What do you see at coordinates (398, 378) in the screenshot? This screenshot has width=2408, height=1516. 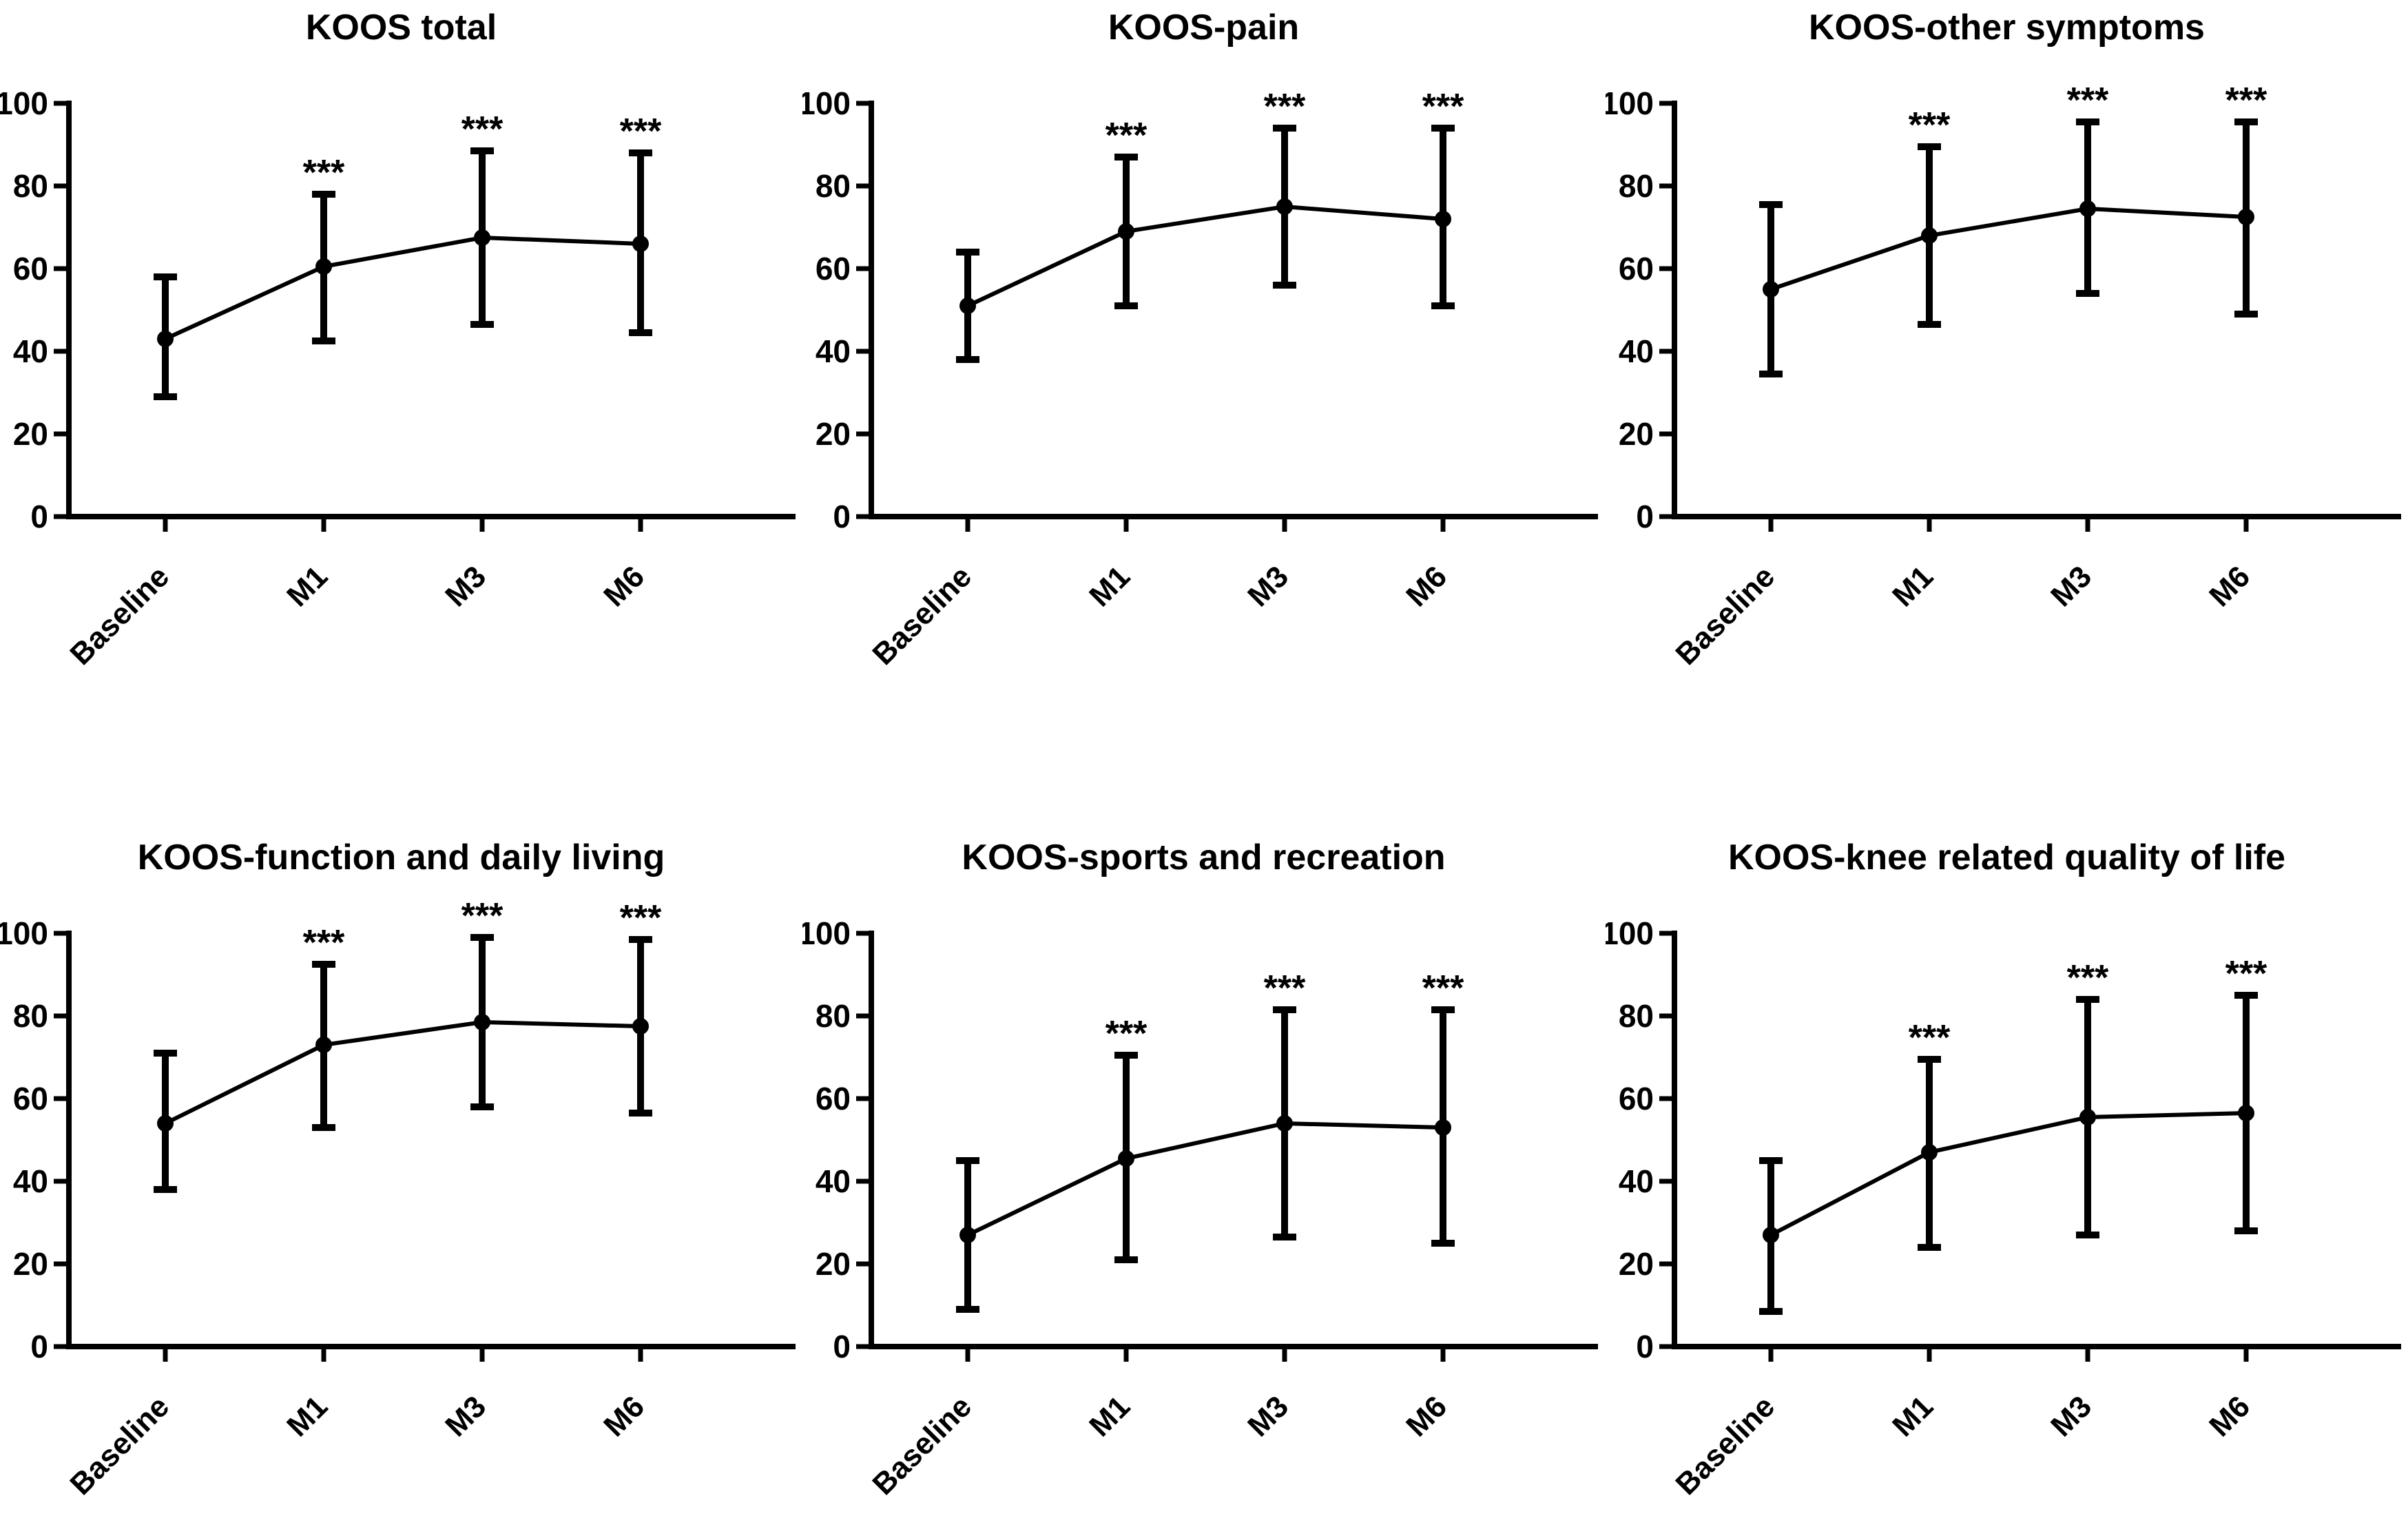 I see `chart-koos-total: 0 20 40 60 80 100 Baseline M1 M3 M6 *** *** ***` at bounding box center [398, 378].